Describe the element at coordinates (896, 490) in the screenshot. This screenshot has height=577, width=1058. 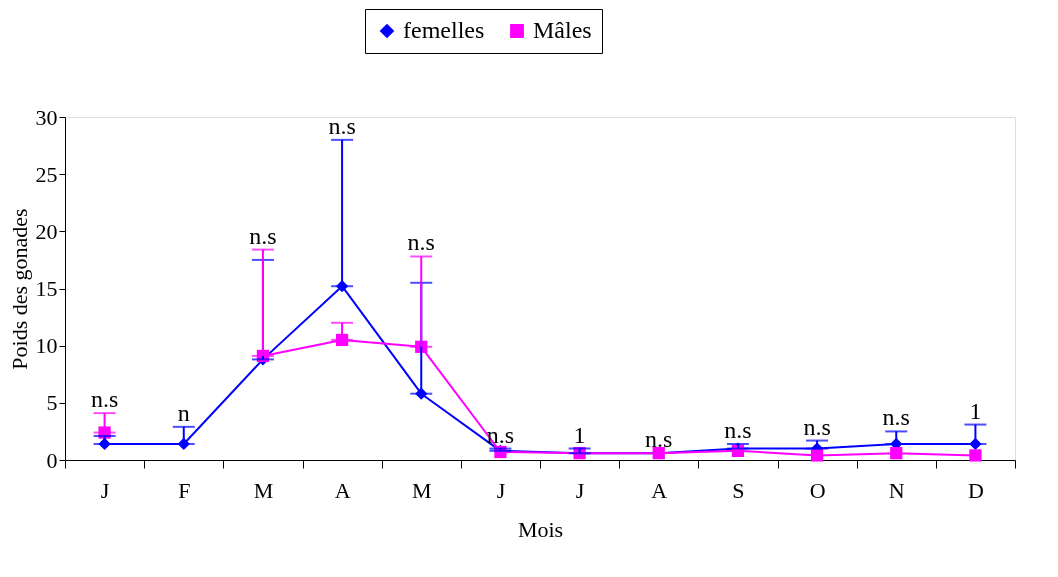
I see `x-tick-label: N` at that location.